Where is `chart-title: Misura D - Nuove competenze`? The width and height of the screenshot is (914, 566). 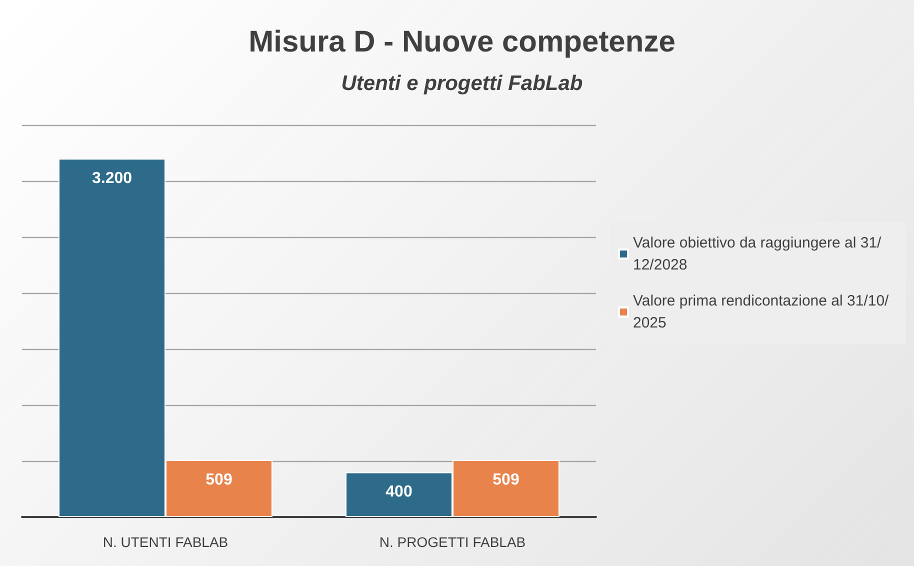
chart-title: Misura D - Nuove competenze is located at coordinates (462, 42).